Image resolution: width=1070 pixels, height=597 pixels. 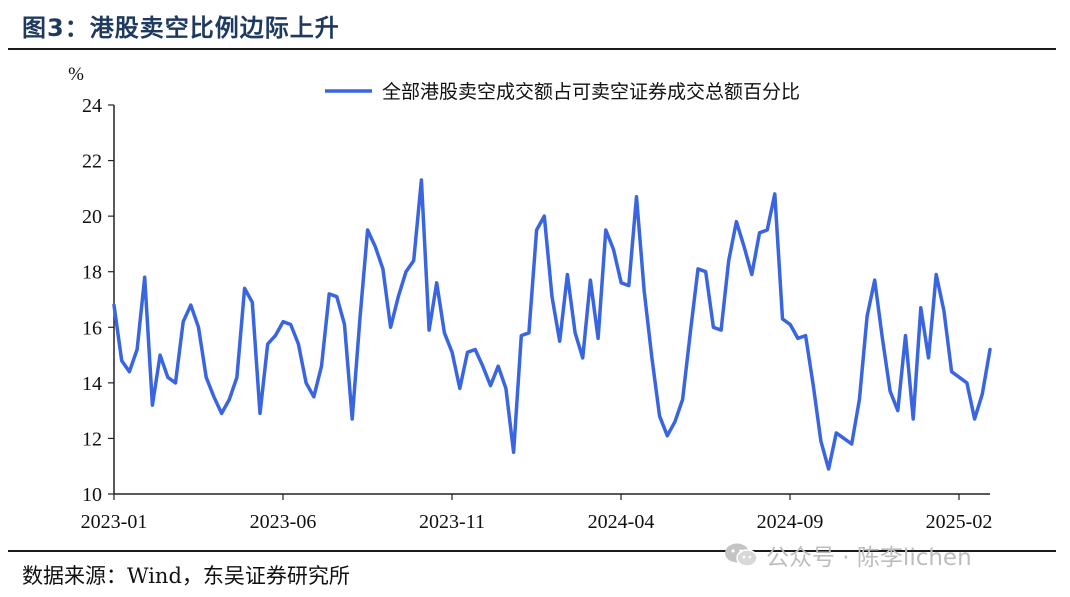 What do you see at coordinates (591, 92) in the screenshot?
I see `legend-label: 全部港股卖空成交额占可卖空证券成交总额百分比` at bounding box center [591, 92].